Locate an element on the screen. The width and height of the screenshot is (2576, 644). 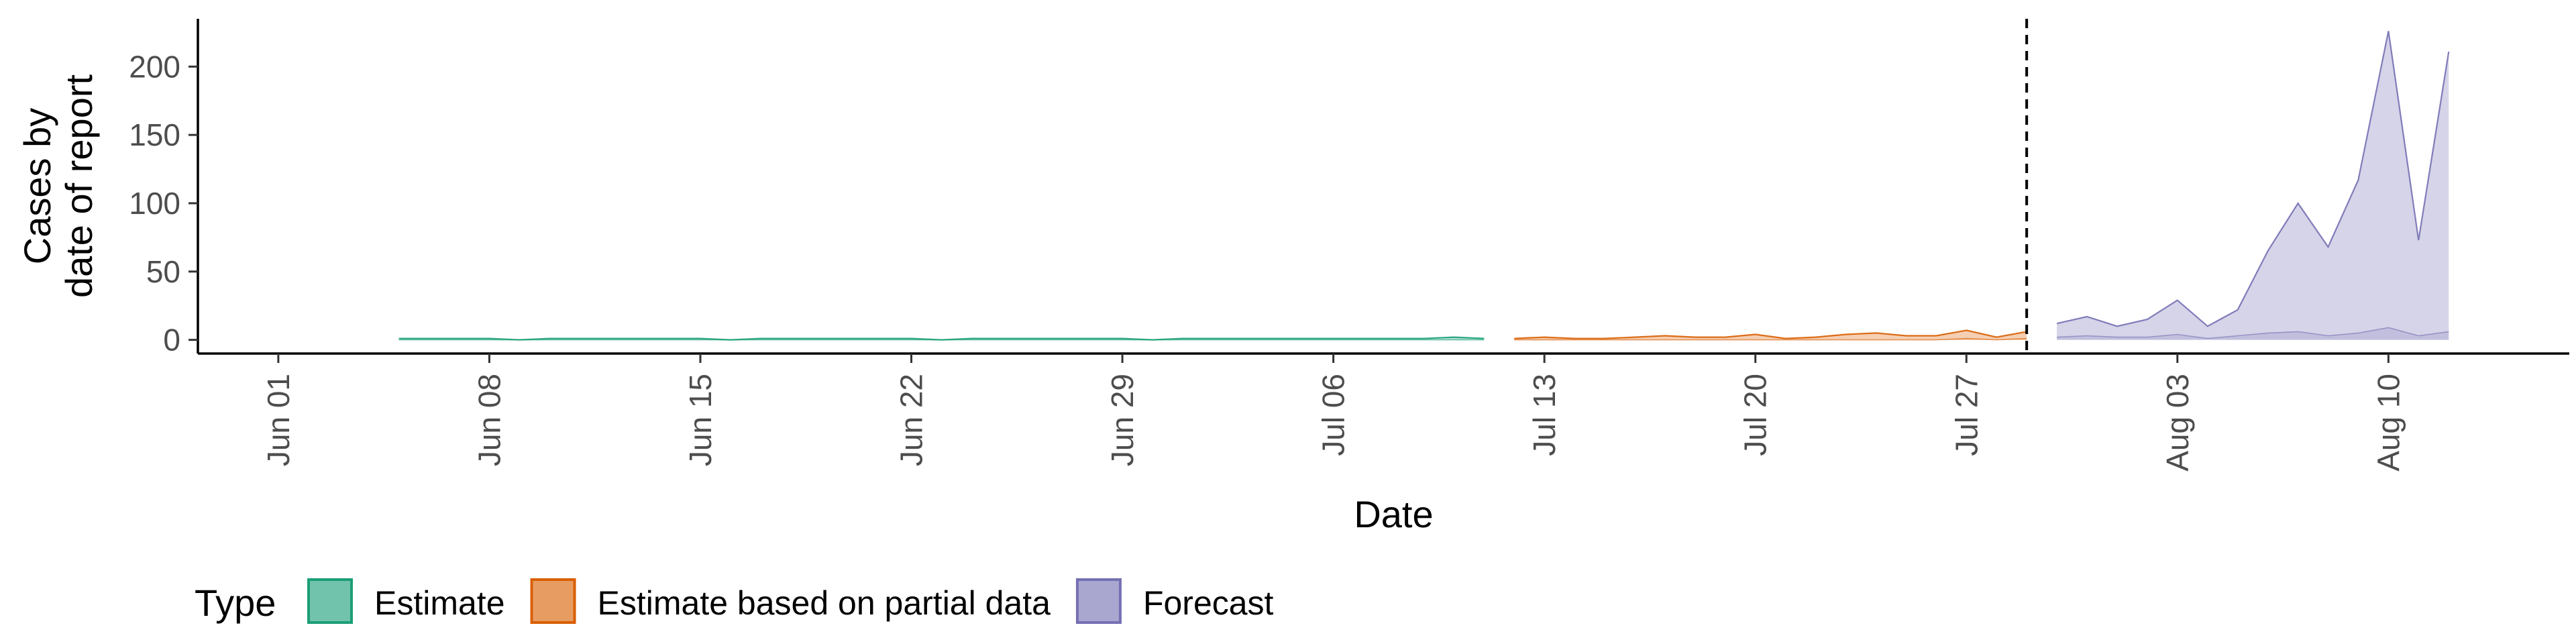
lower-line-forecast is located at coordinates (2253, 333).